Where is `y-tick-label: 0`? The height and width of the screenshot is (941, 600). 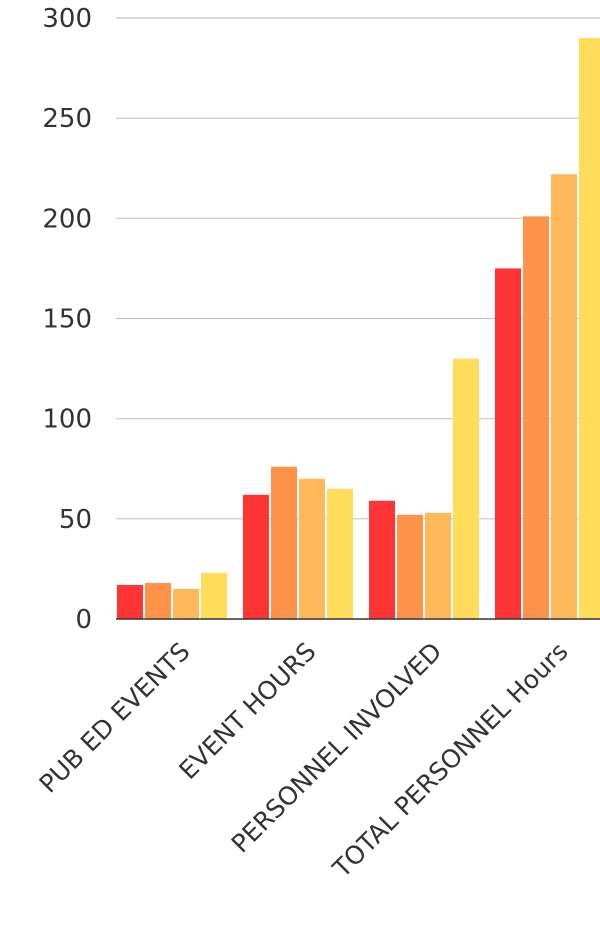
y-tick-label: 0 is located at coordinates (83, 620).